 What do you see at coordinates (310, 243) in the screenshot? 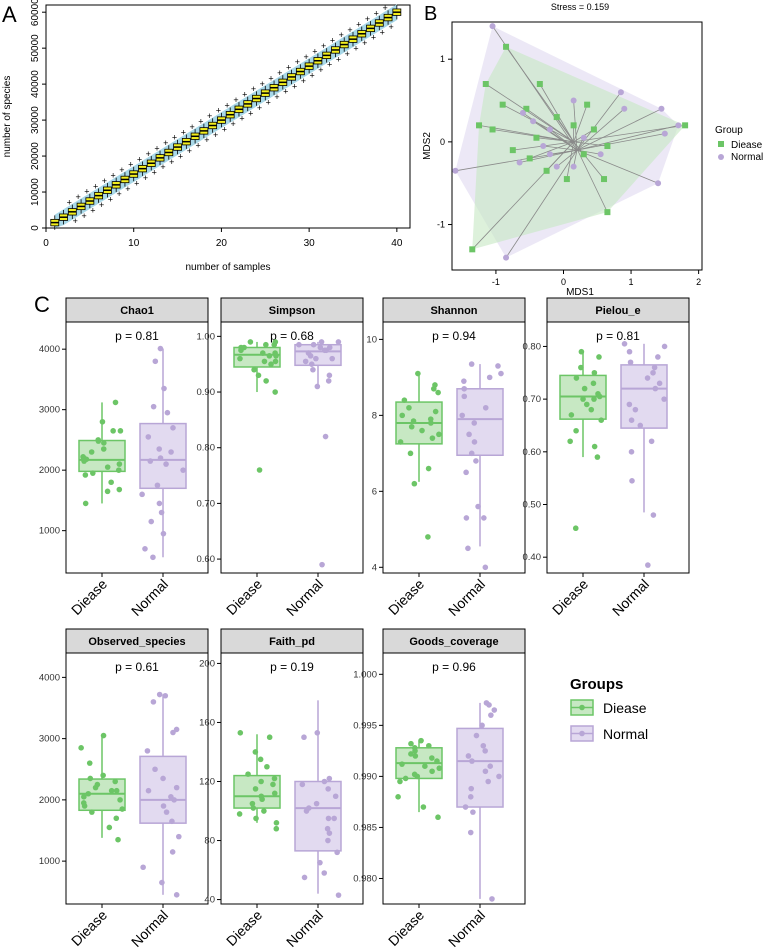
I see `x-tick-label: 30` at bounding box center [310, 243].